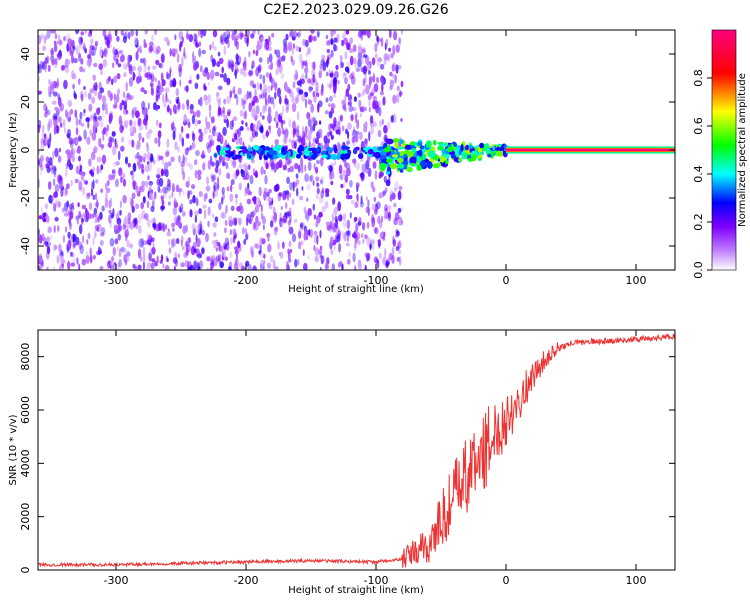 The height and width of the screenshot is (600, 750). I want to click on spectrogram-y-axis-label: Frequency (Hz), so click(13, 150).